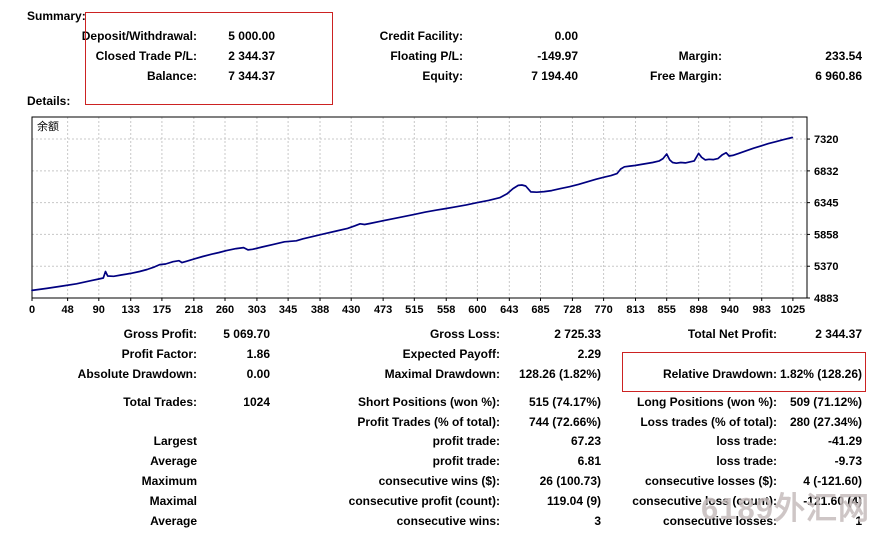  I want to click on x-tick-label: 473, so click(383, 310).